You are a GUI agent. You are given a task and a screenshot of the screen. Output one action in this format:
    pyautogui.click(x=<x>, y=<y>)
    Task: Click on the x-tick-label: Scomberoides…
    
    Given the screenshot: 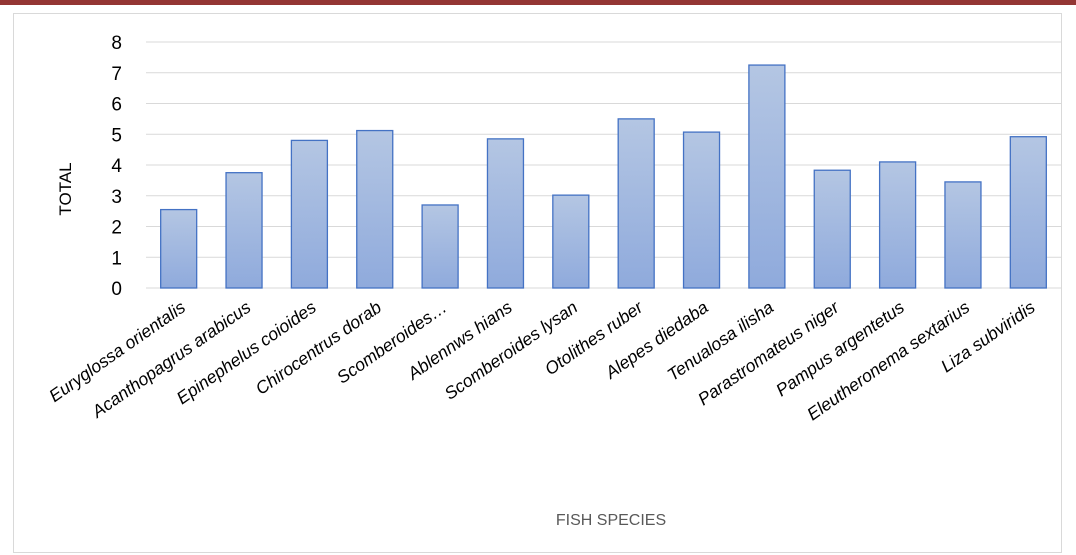 What is the action you would take?
    pyautogui.click(x=391, y=342)
    